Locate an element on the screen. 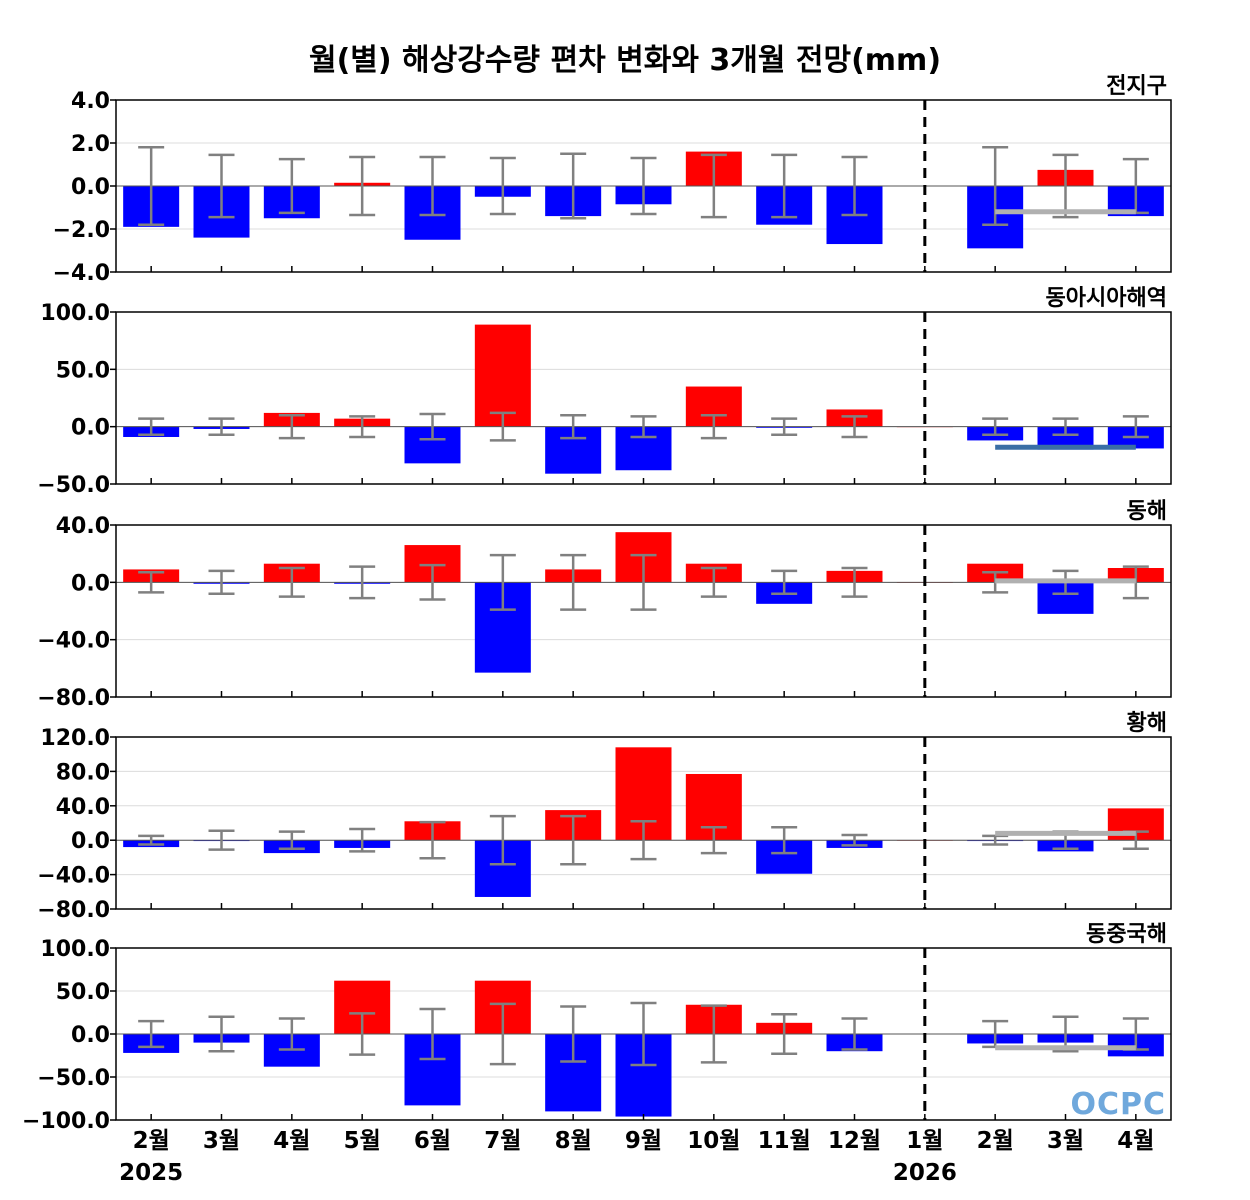 Image resolution: width=1250 pixels, height=1200 pixels. y-tick-label: −100.0 is located at coordinates (66, 1121).